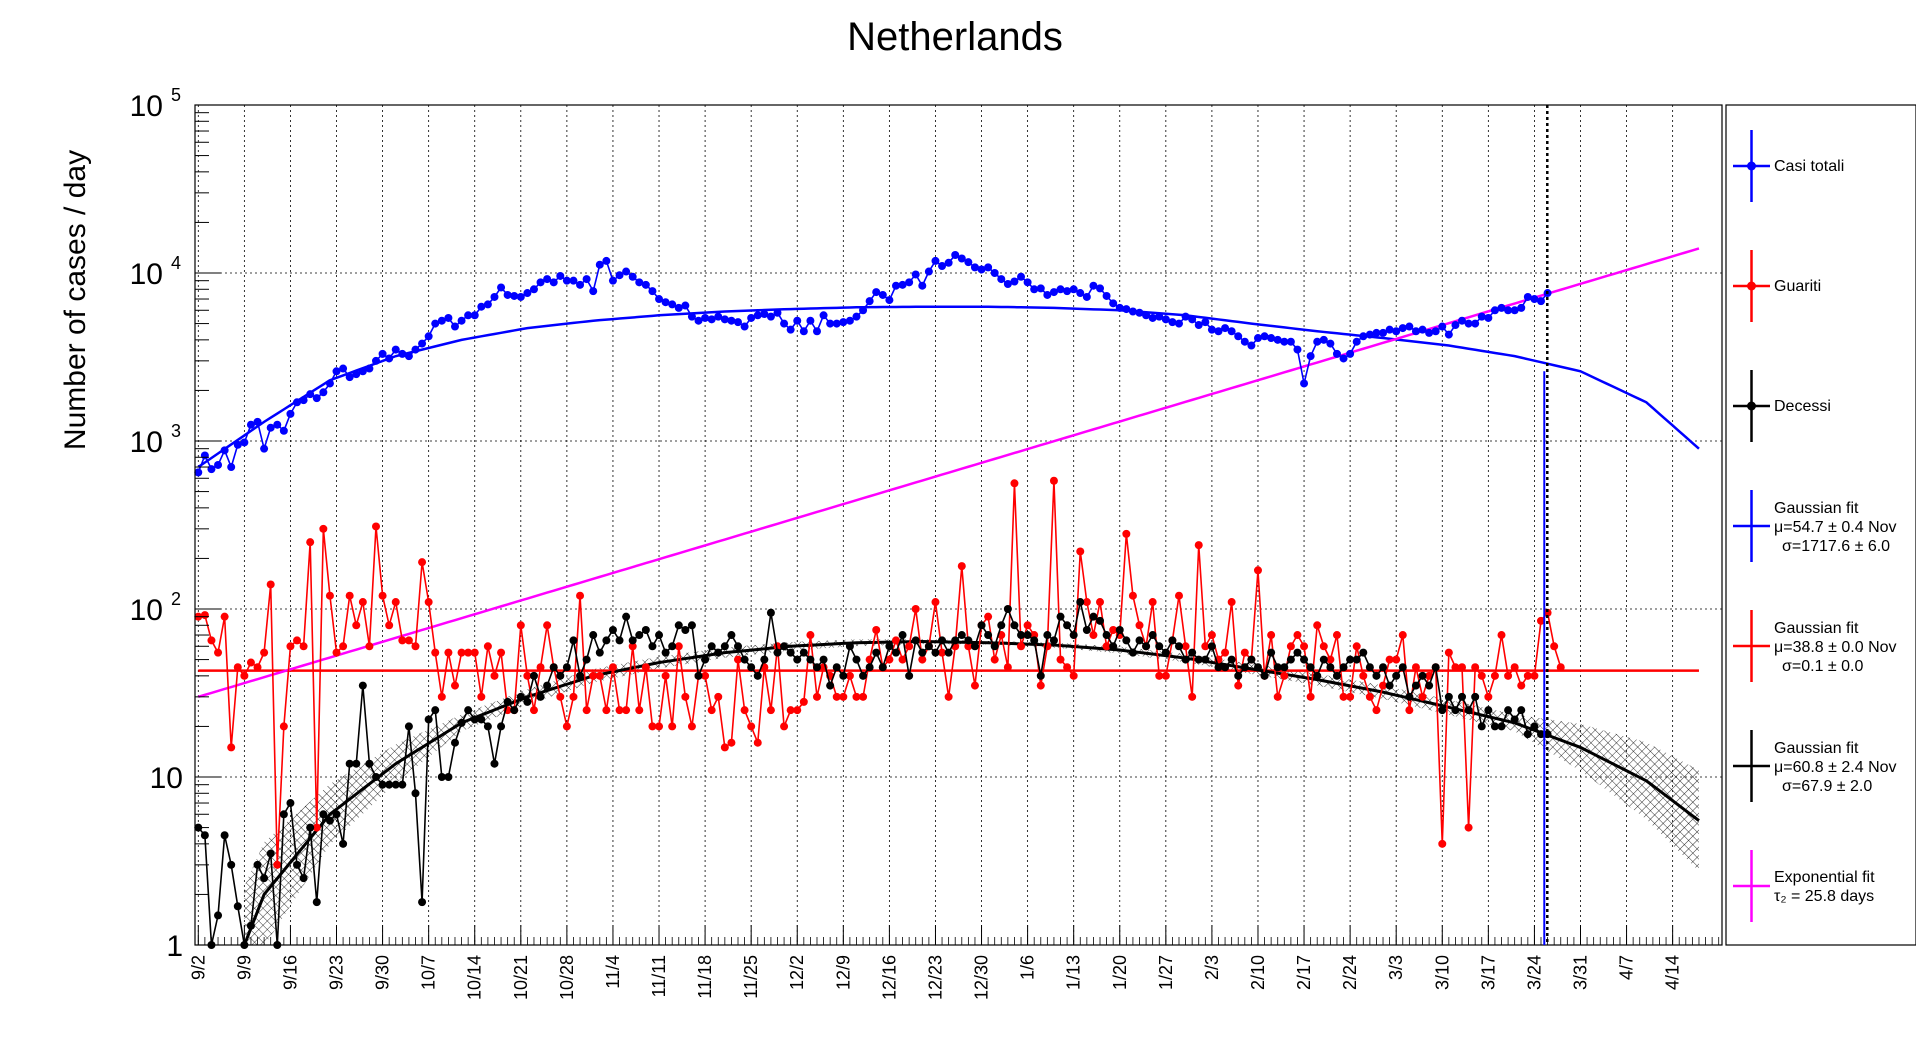 The height and width of the screenshot is (1052, 1916). Describe the element at coordinates (1396, 967) in the screenshot. I see `x-tick-label: 3/3` at that location.